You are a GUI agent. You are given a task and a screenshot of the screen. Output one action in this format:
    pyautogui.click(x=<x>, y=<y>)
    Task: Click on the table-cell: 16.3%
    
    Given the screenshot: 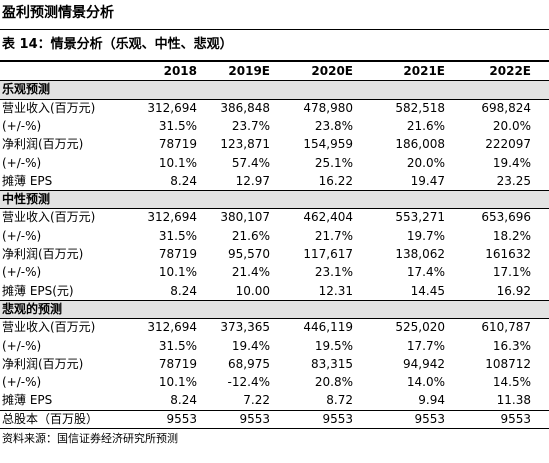 What is the action you would take?
    pyautogui.click(x=511, y=345)
    